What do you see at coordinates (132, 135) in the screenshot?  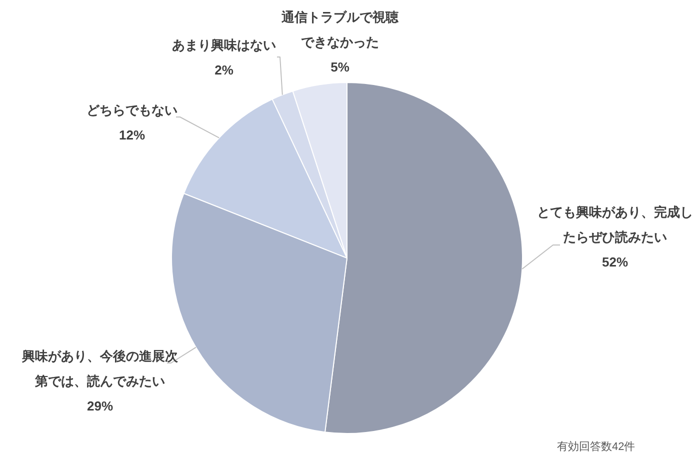 I see `data-label: 12%` at bounding box center [132, 135].